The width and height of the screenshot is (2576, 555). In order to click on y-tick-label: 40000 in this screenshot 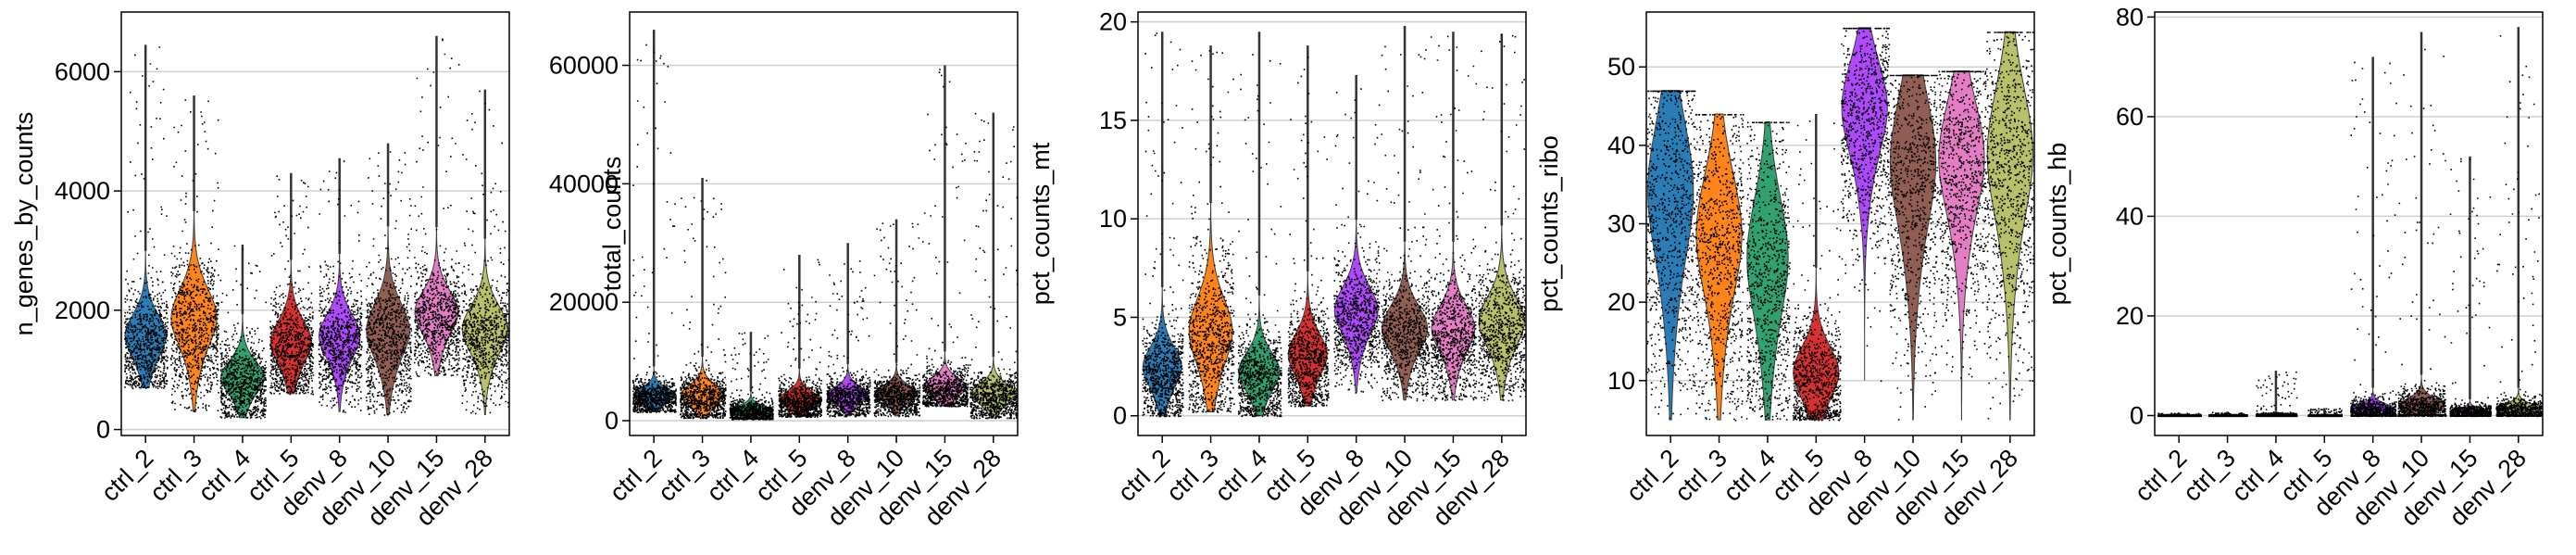, I will do `click(584, 183)`.